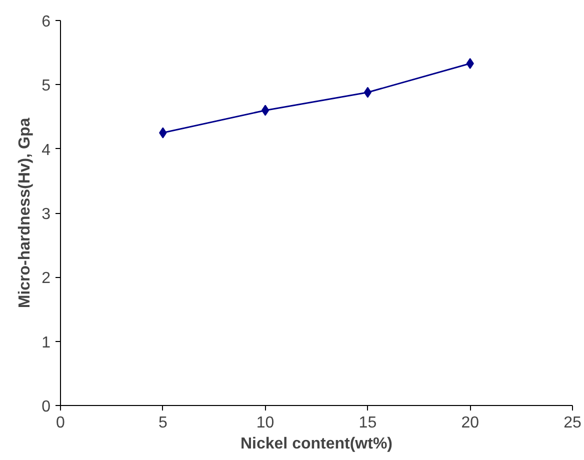 This screenshot has width=584, height=460. I want to click on x-tick-label: 10, so click(265, 423).